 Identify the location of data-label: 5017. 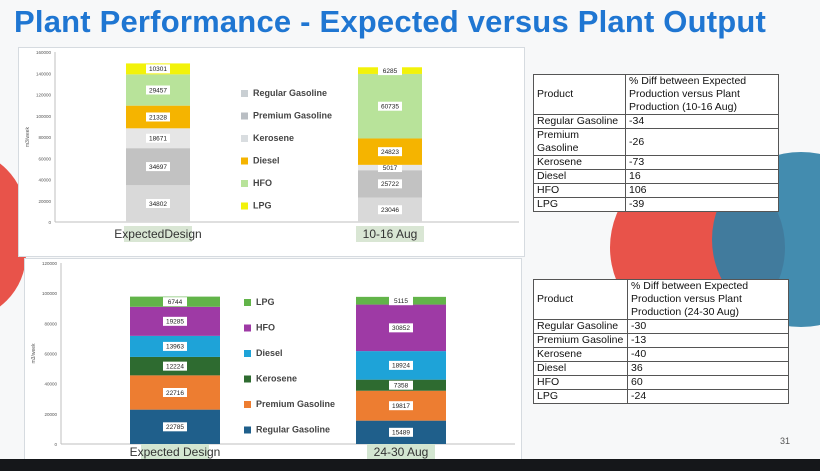
(390, 168).